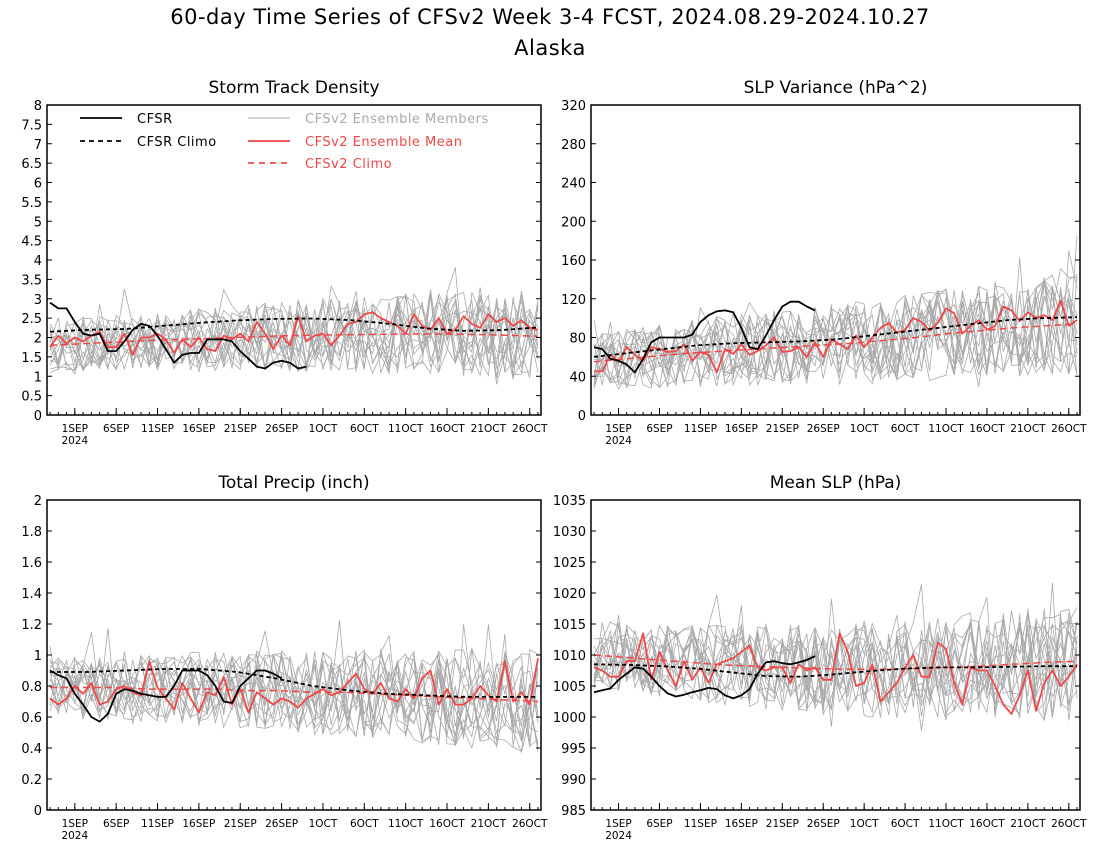 This screenshot has width=1100, height=850. I want to click on y-tick-label: 1030, so click(569, 532).